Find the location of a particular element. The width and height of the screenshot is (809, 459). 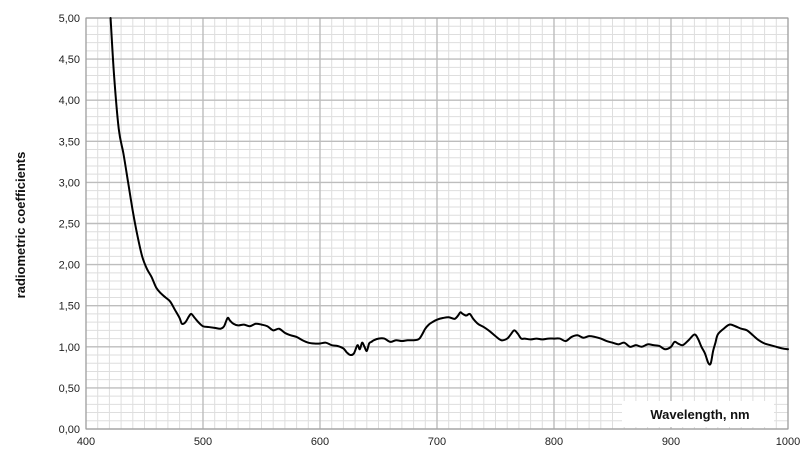

y-tick-label: 2,00 is located at coordinates (69, 266).